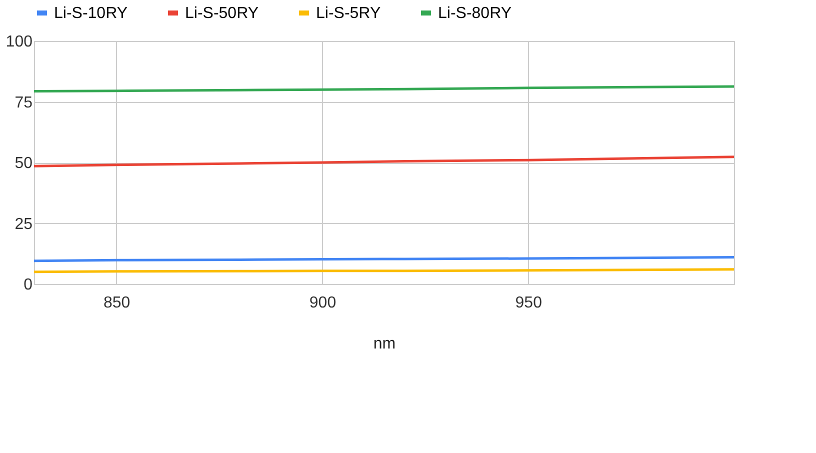 This screenshot has height=453, width=816. Describe the element at coordinates (322, 303) in the screenshot. I see `x-tick-label: 900` at that location.